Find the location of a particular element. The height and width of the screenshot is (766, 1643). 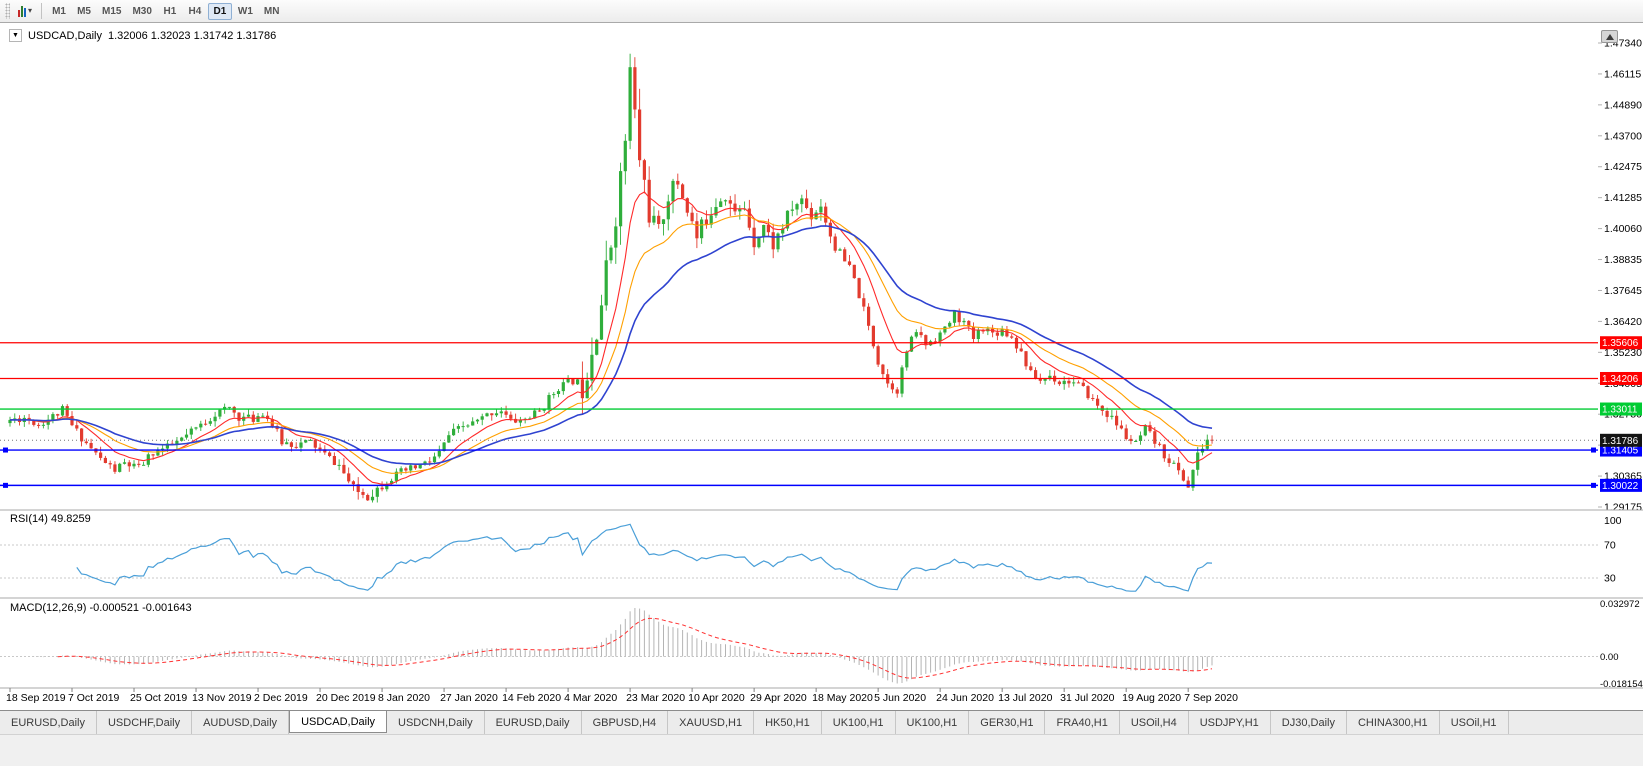

timeframe-button-m15: M15 is located at coordinates (111, 11).